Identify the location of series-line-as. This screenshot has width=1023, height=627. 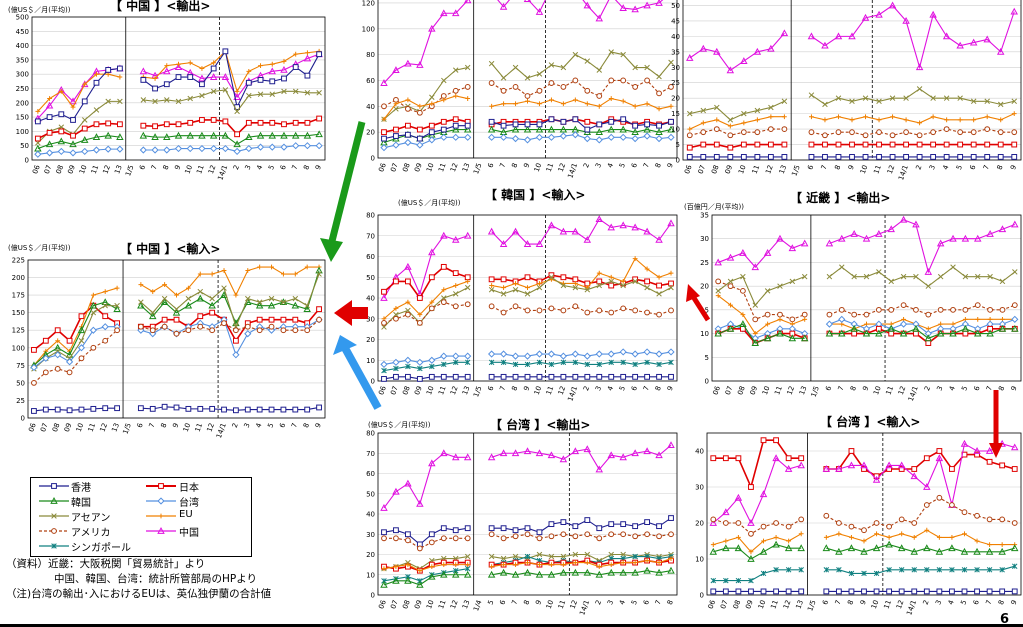
(737, 110).